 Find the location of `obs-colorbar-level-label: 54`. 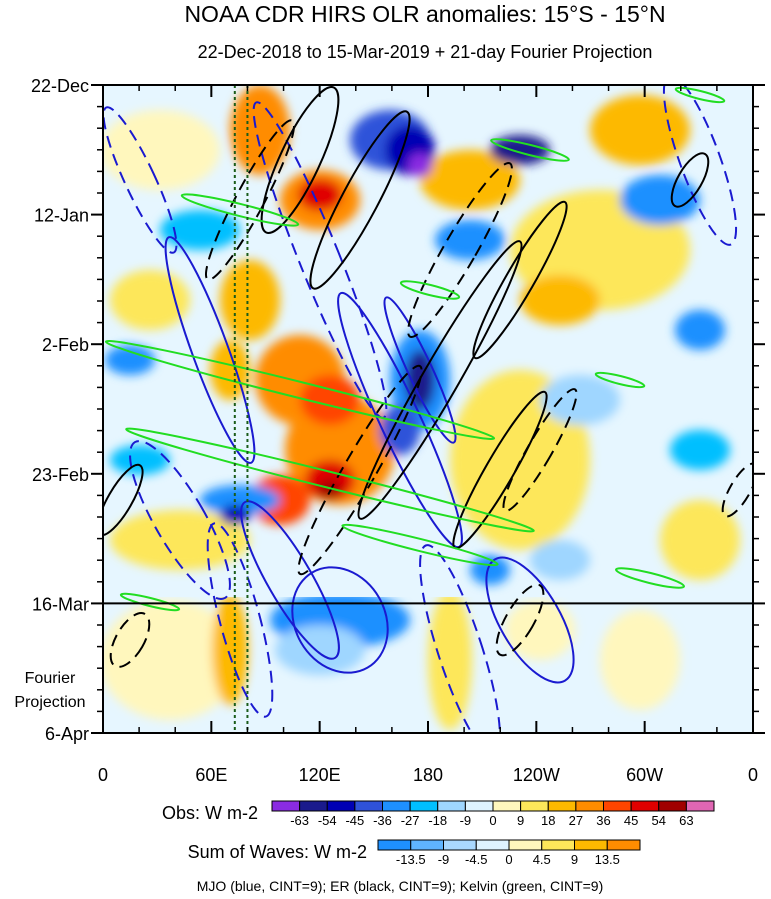

obs-colorbar-level-label: 54 is located at coordinates (659, 820).